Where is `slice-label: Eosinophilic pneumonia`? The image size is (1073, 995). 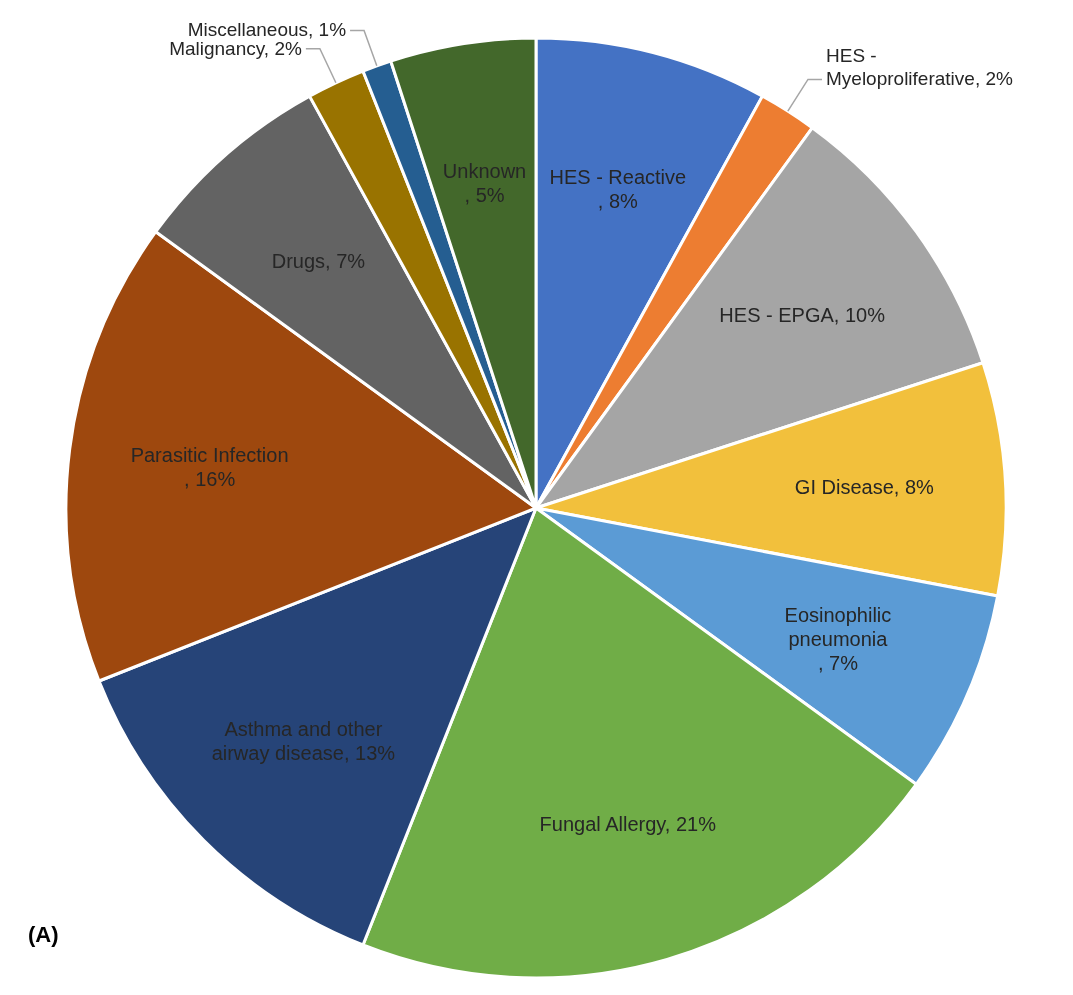
slice-label: Eosinophilic pneumonia is located at coordinates (838, 626).